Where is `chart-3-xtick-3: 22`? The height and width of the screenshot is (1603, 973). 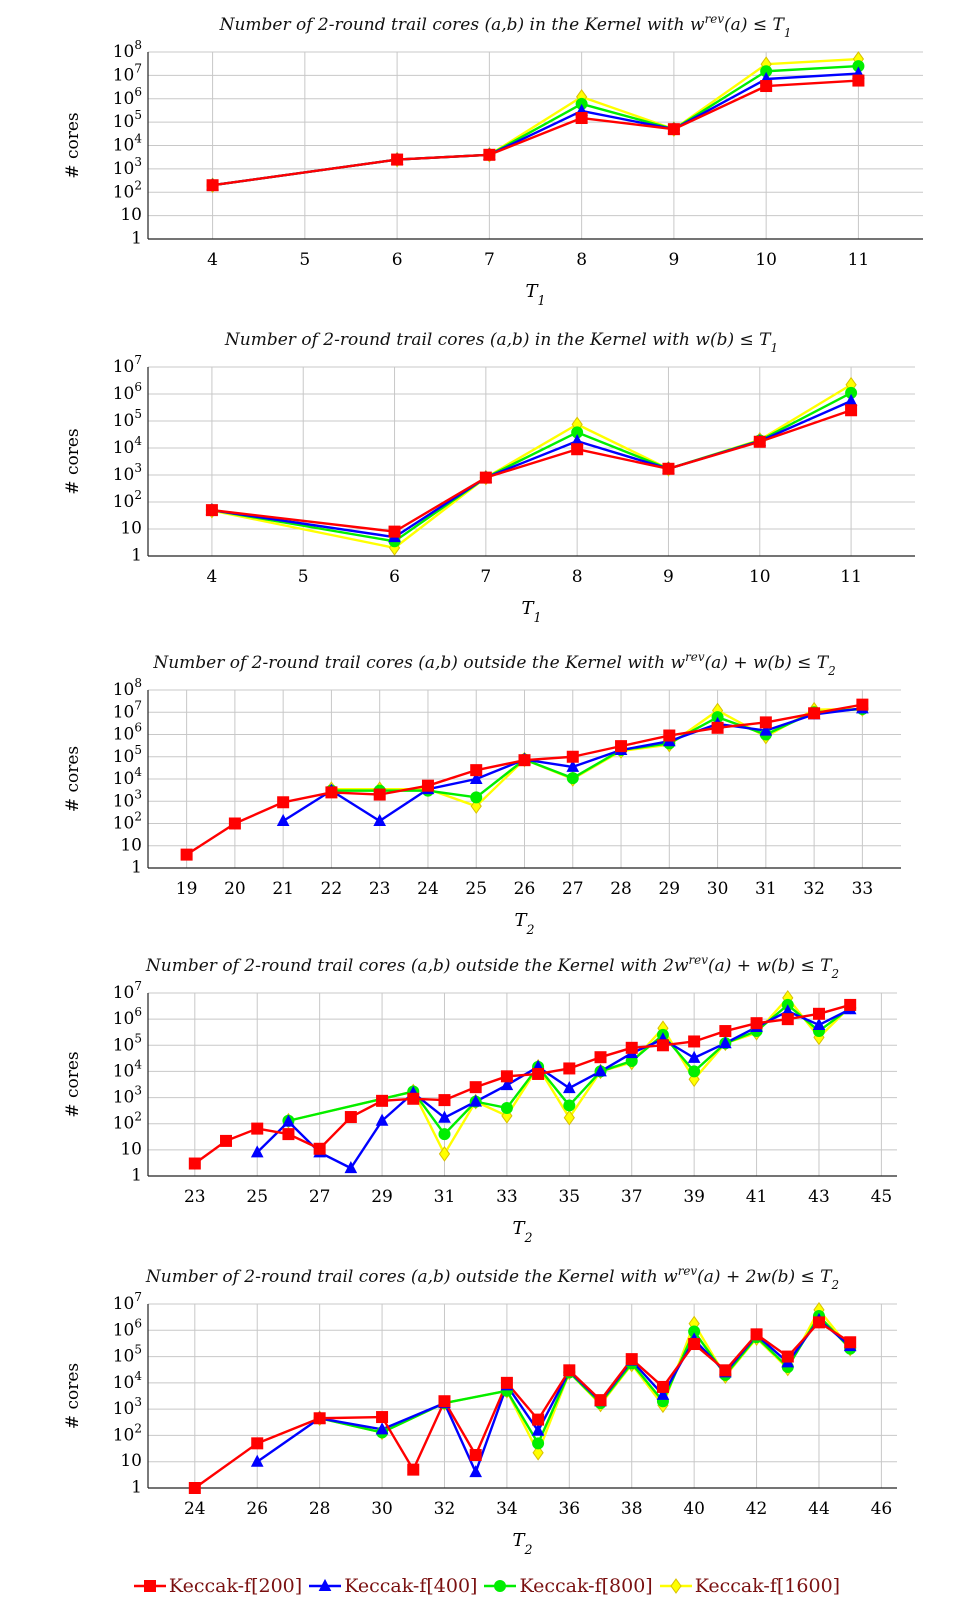
chart-3-xtick-3: 22 is located at coordinates (332, 889).